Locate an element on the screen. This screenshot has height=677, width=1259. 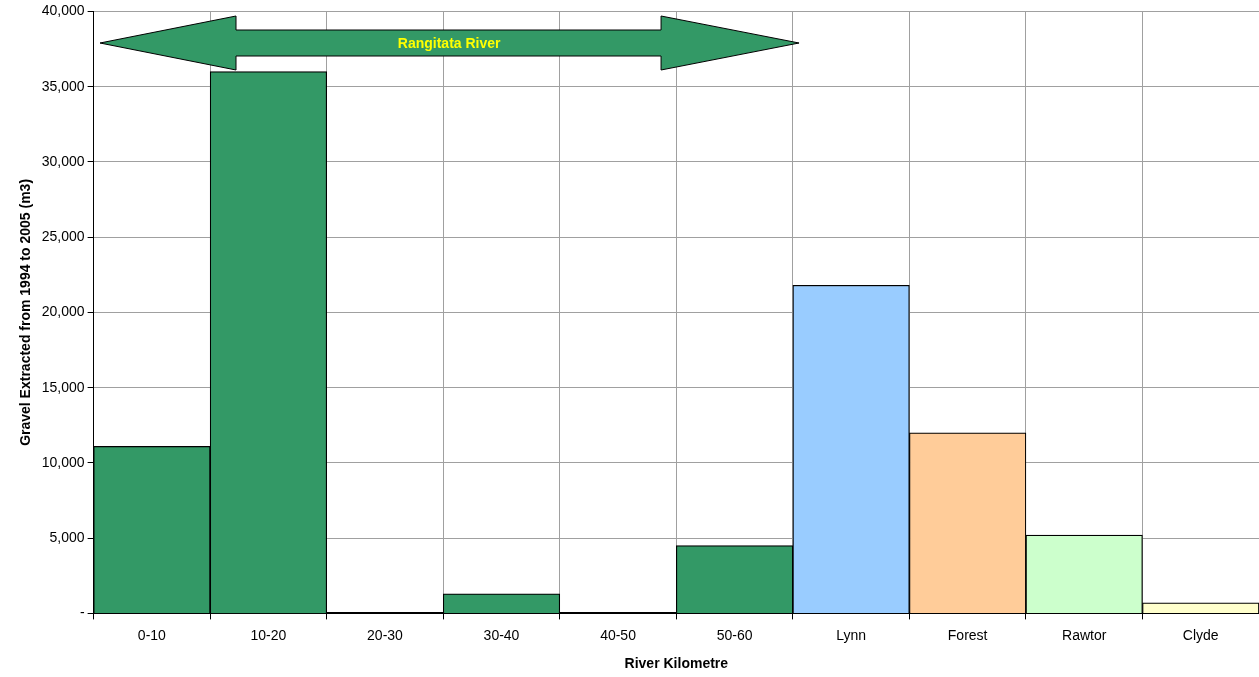
x-tick-label: 20-30 is located at coordinates (385, 634).